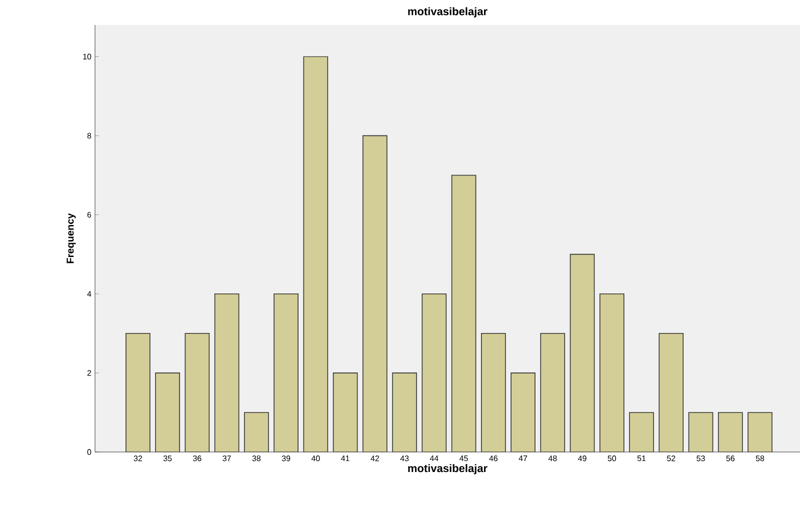 Image resolution: width=803 pixels, height=531 pixels. I want to click on x-tick-label: 47, so click(523, 459).